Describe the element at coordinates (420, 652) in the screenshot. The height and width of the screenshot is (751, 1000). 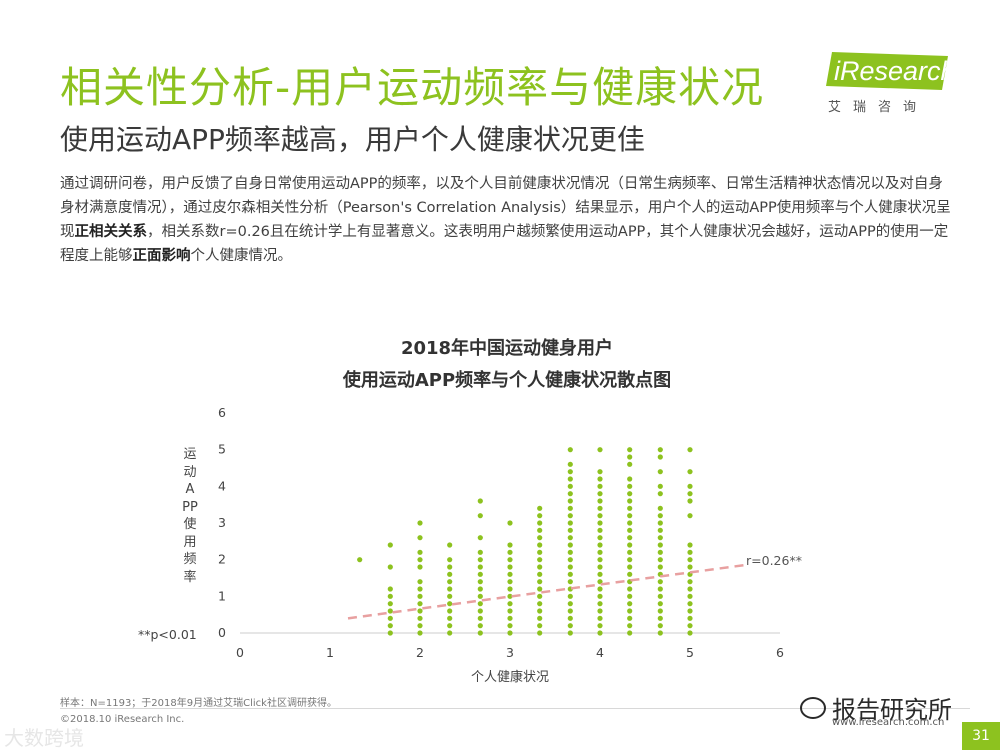
I see `x-tick-label: 2` at that location.